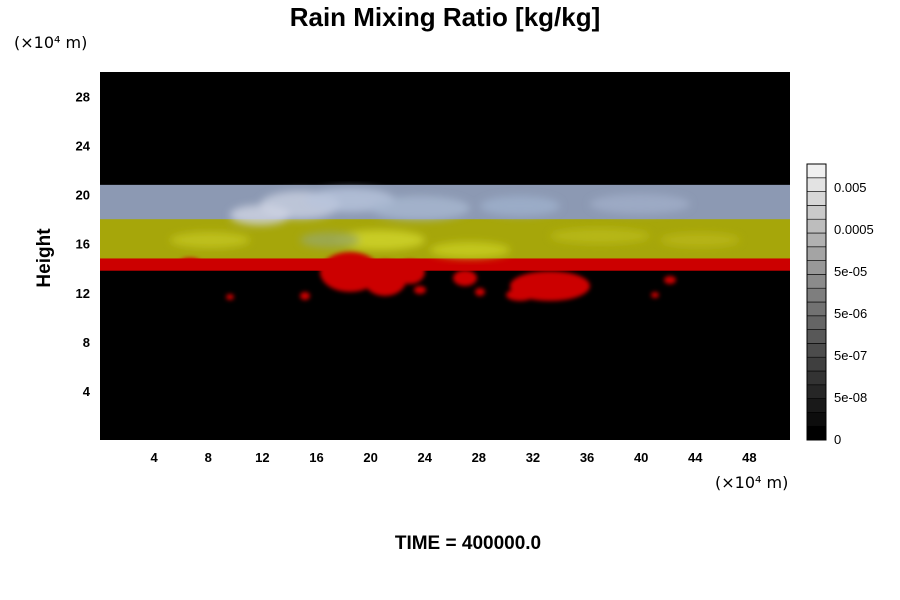 Image resolution: width=900 pixels, height=600 pixels. Describe the element at coordinates (445, 263) in the screenshot. I see `band-red` at that location.